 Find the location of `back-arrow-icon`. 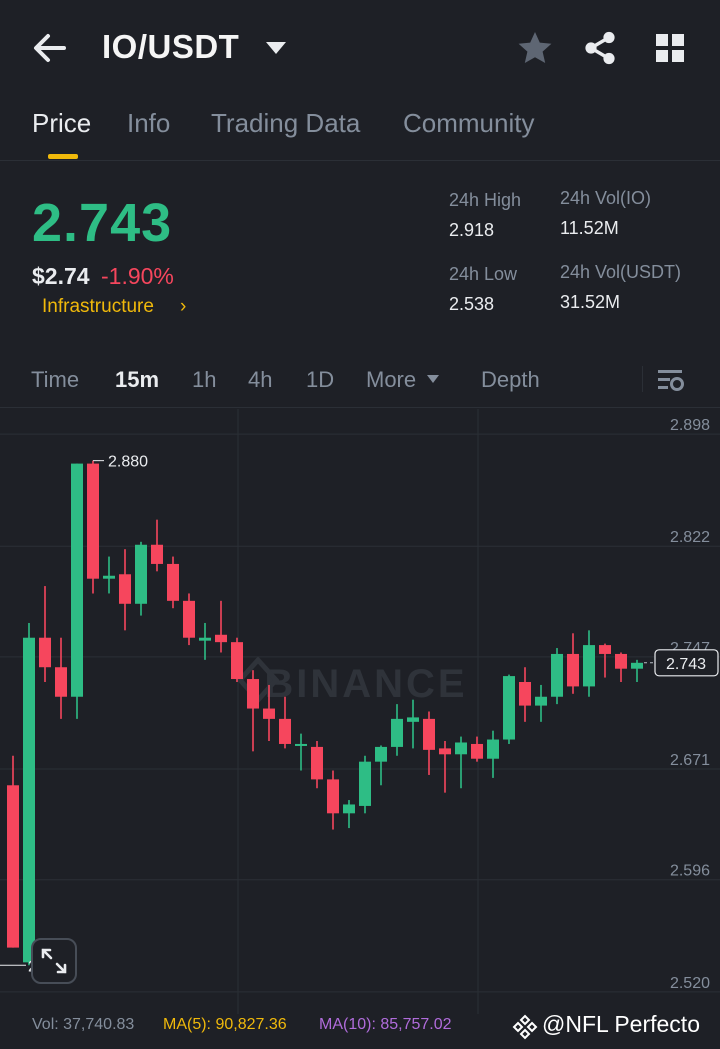

back-arrow-icon is located at coordinates (50, 48).